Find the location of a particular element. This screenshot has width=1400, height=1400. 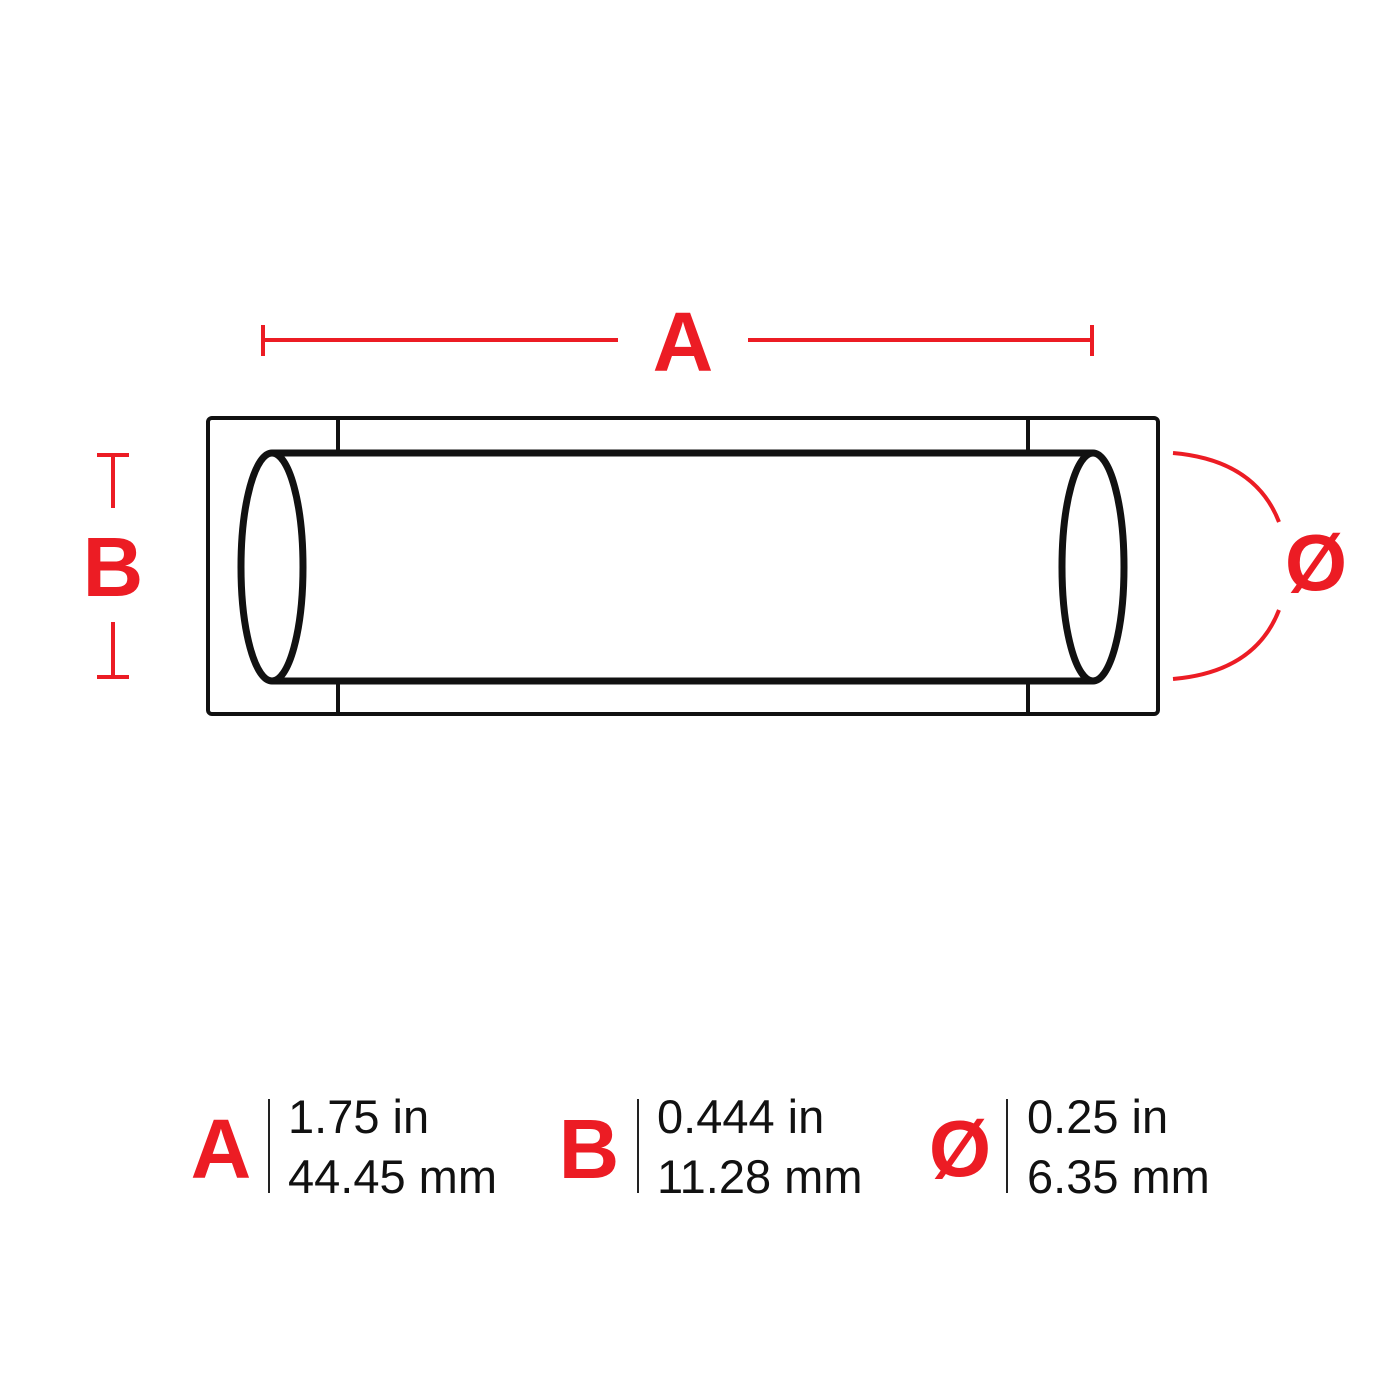

spec-item-b: B 0.444 in 11.28 mm is located at coordinates (711, 1146).